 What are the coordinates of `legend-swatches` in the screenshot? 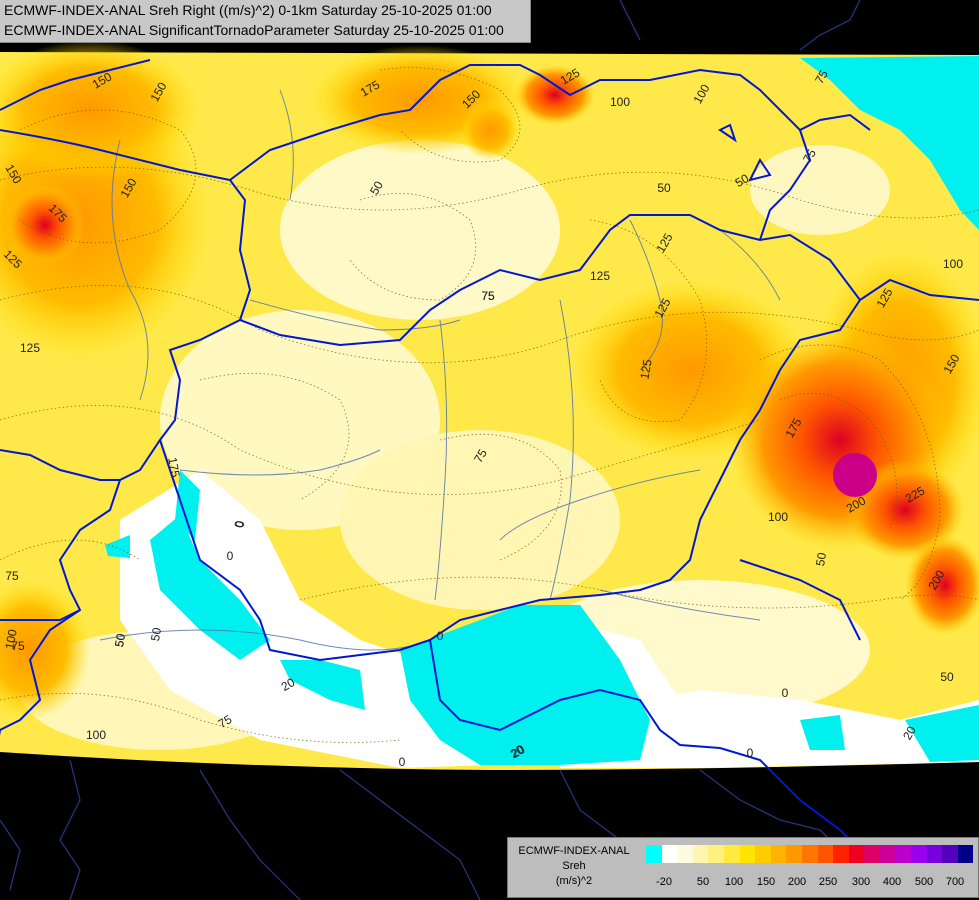 It's located at (810, 854).